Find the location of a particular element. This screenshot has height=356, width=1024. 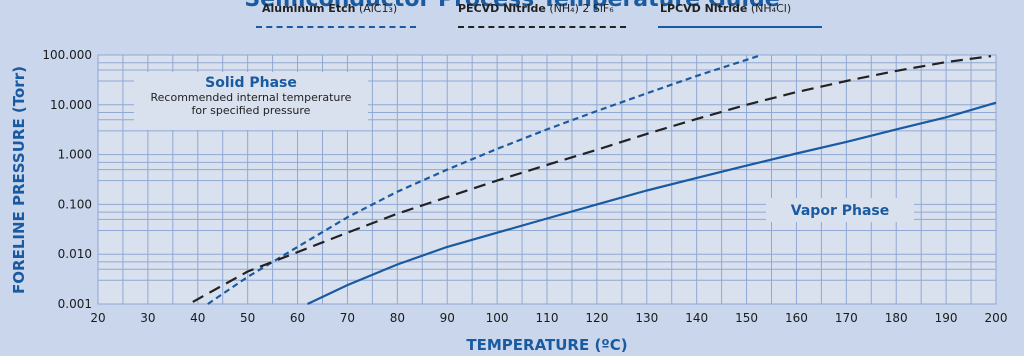

legend-aluminum-formula: (AlC1₃) is located at coordinates (378, 8).